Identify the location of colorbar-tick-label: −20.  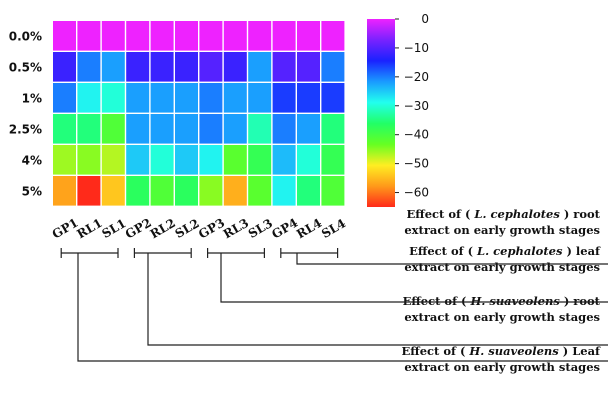
(416, 77).